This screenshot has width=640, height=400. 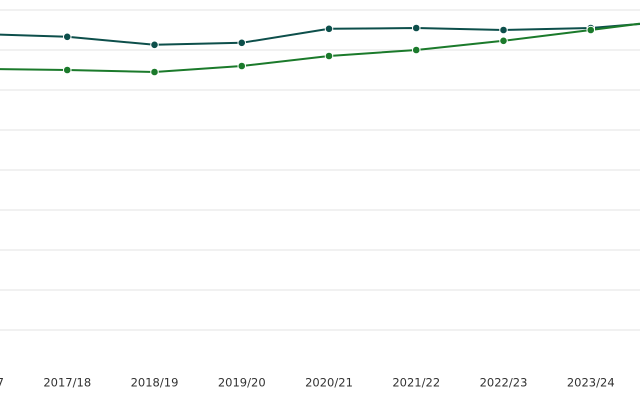 I want to click on x-tick-label: 2021/22, so click(x=416, y=383).